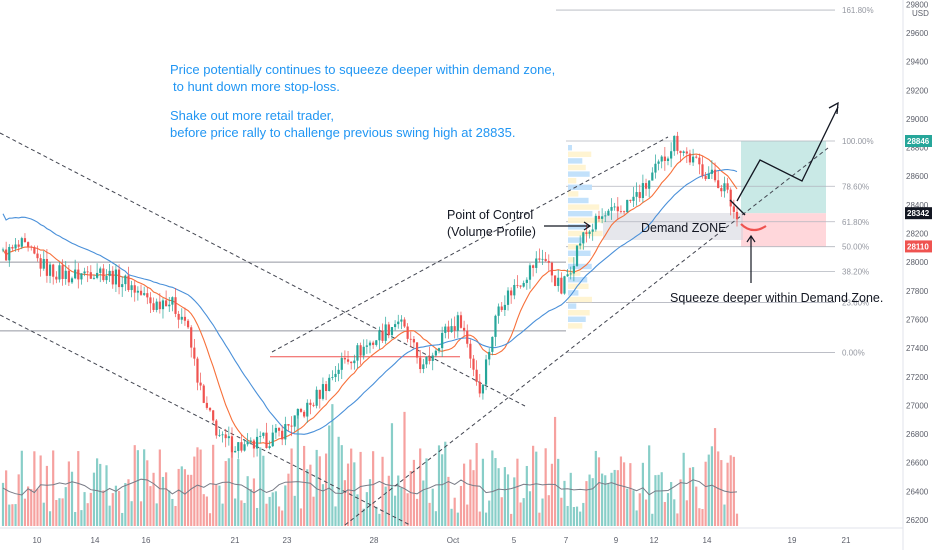  What do you see at coordinates (566, 540) in the screenshot?
I see `date-tick-label: 7` at bounding box center [566, 540].